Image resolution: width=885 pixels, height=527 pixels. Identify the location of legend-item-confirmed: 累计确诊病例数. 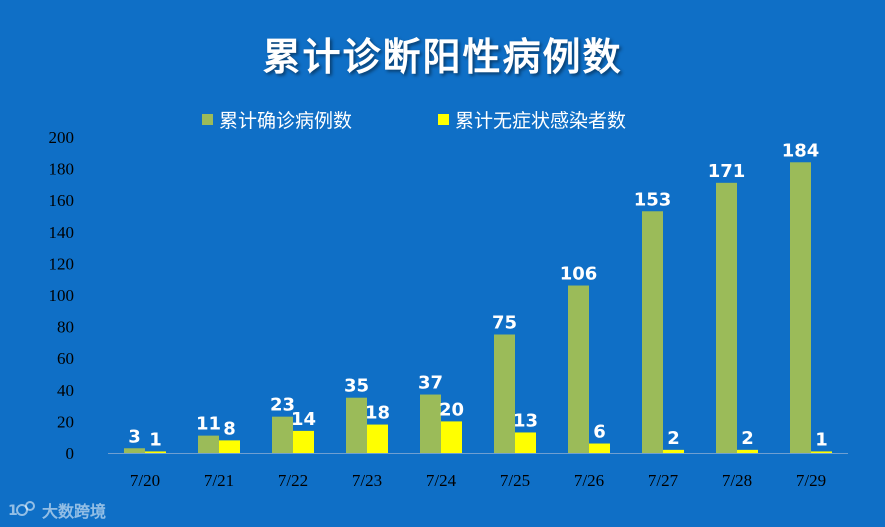
(277, 119).